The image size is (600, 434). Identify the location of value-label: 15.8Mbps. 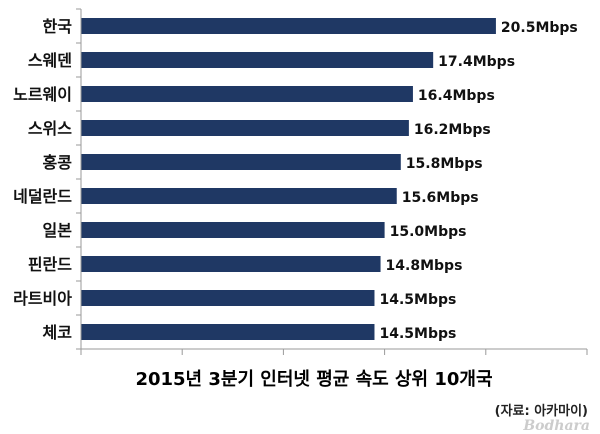
(444, 164).